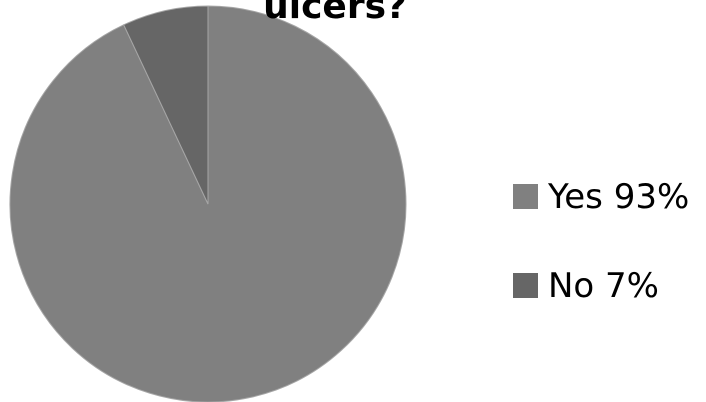 The height and width of the screenshot is (402, 706). I want to click on legend-swatch-no, so click(525, 285).